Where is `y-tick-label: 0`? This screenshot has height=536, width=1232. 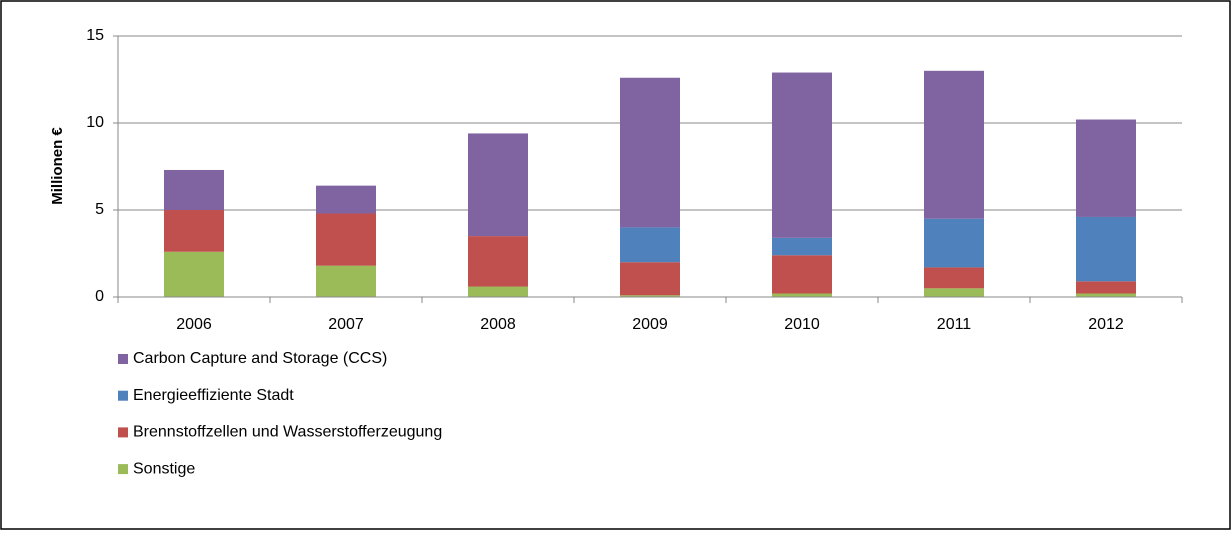 y-tick-label: 0 is located at coordinates (99, 296).